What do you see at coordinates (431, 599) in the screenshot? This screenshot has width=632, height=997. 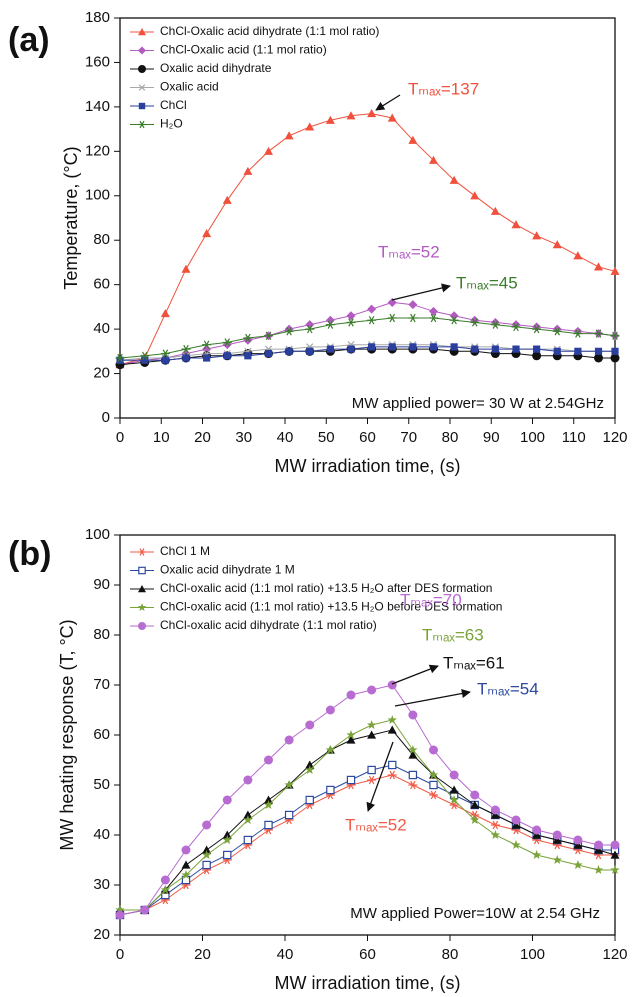 I see `annotation: Tₘₐₓ=70` at bounding box center [431, 599].